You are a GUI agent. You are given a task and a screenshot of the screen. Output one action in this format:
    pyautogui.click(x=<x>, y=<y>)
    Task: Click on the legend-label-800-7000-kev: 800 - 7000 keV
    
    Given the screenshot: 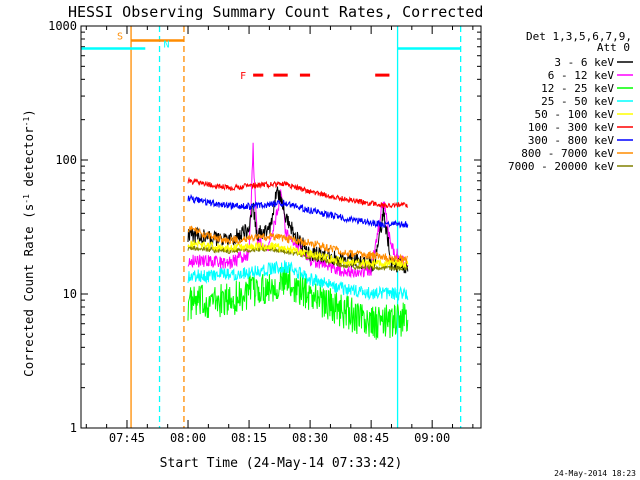 What is the action you would take?
    pyautogui.click(x=567, y=153)
    